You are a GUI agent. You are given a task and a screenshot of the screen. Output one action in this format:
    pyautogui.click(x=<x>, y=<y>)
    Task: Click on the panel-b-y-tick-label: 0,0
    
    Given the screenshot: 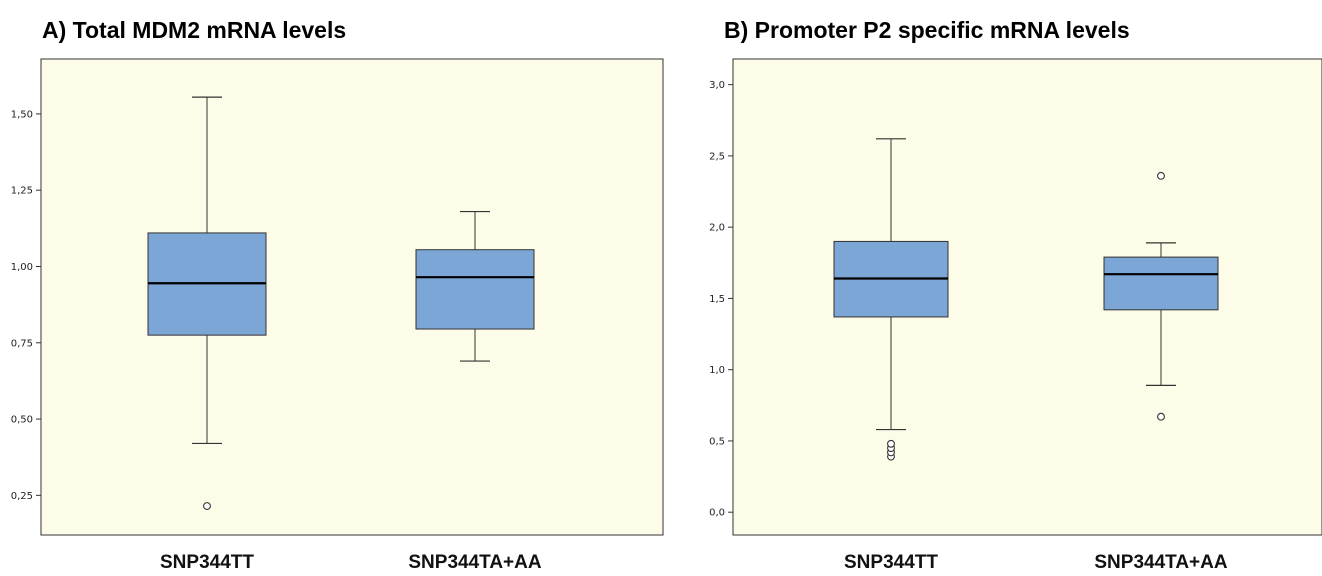 What is the action you would take?
    pyautogui.click(x=717, y=513)
    